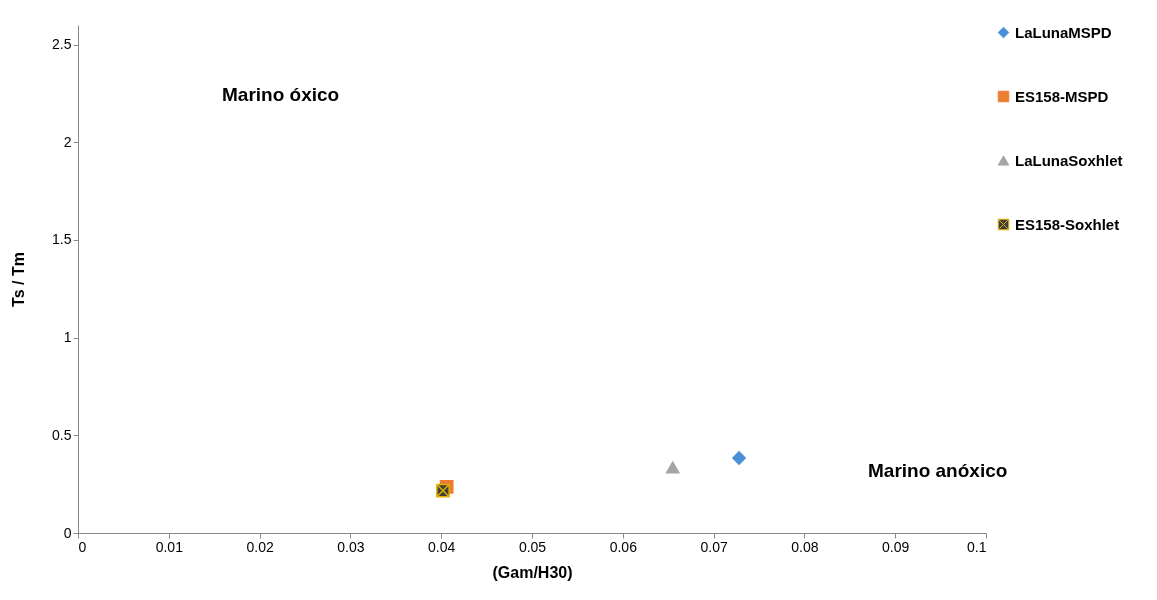  What do you see at coordinates (62, 44) in the screenshot?
I see `y-tick-label: 2.5` at bounding box center [62, 44].